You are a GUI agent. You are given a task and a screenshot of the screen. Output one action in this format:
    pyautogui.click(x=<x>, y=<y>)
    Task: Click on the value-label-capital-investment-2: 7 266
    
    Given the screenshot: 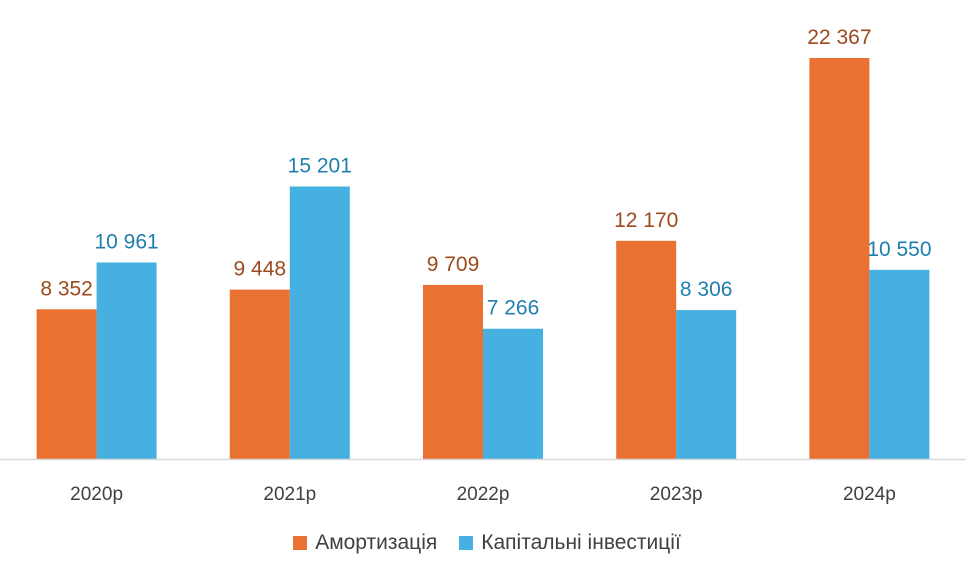 What is the action you would take?
    pyautogui.click(x=513, y=308)
    